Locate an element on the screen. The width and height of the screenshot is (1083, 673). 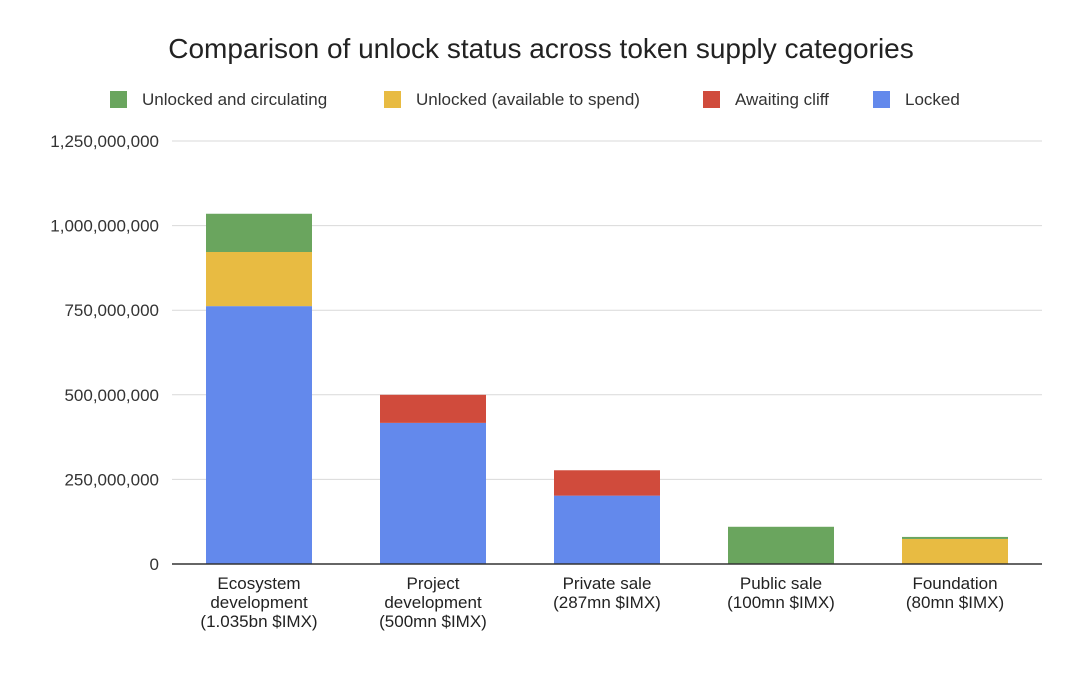
legend-swatch-awaiting-cliff is located at coordinates (711, 99).